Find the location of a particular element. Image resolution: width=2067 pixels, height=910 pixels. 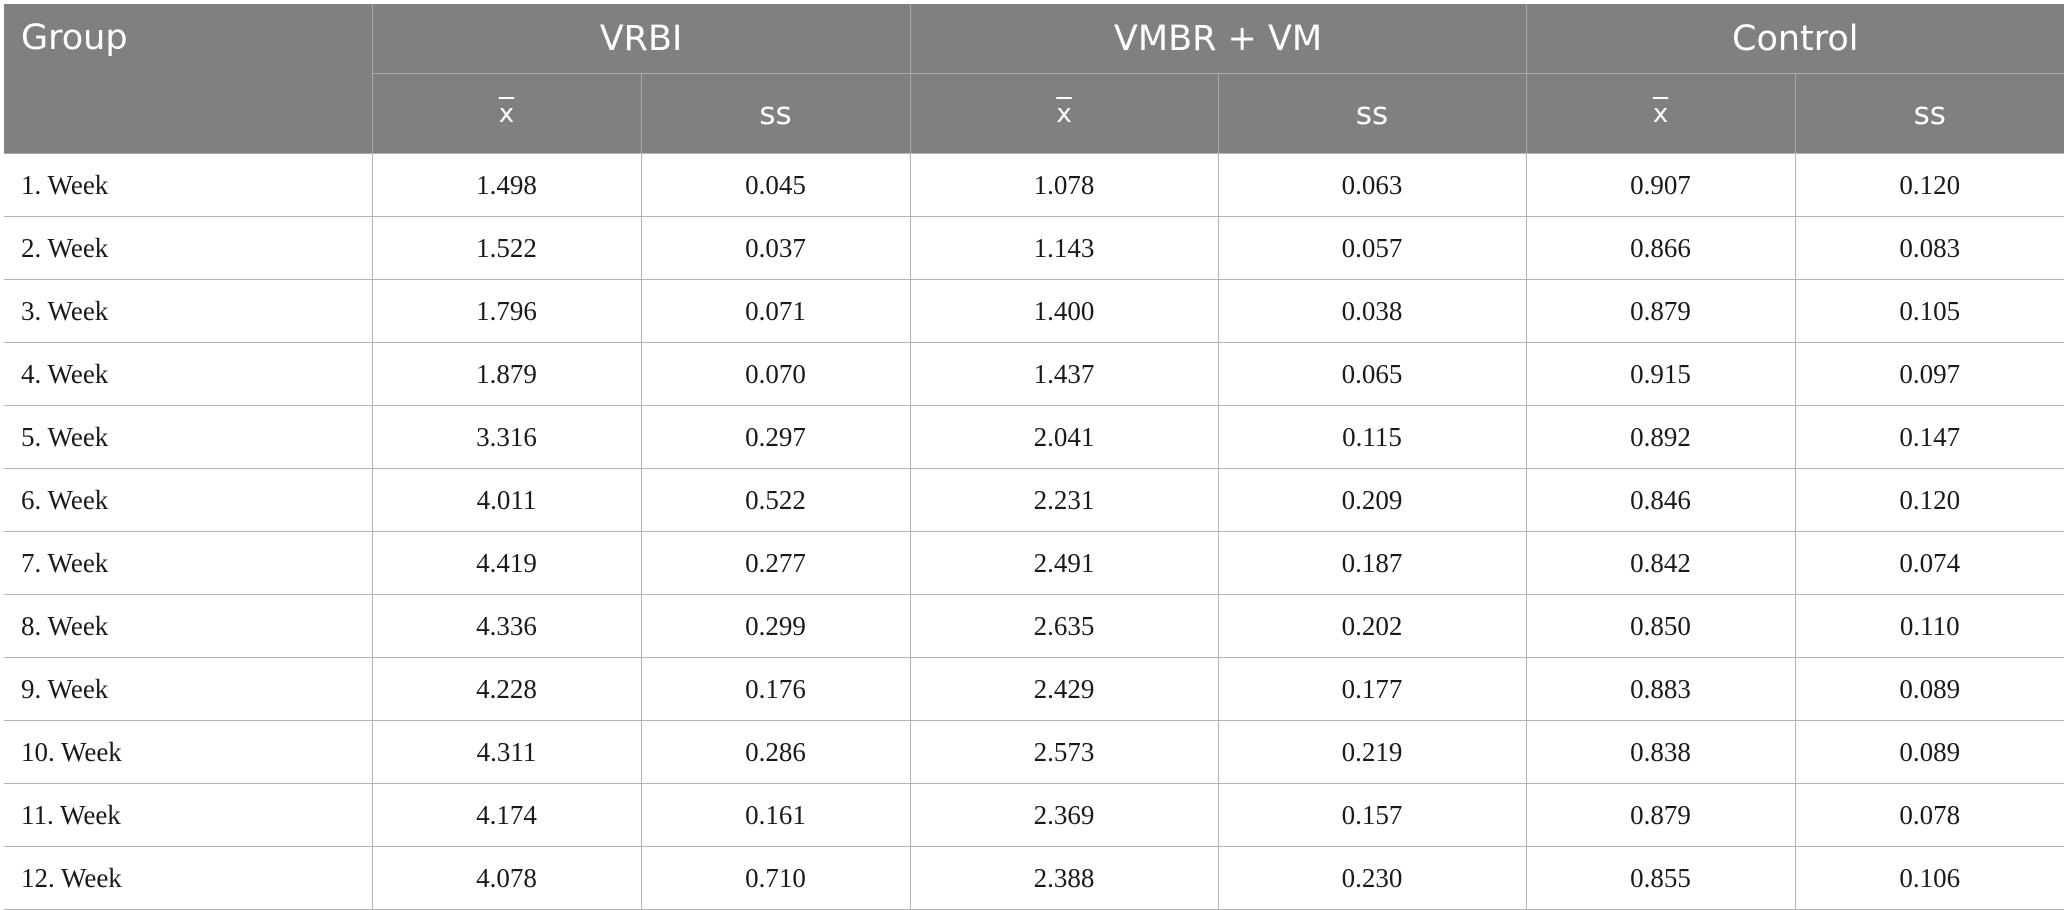

week-label-cell: 3. Week is located at coordinates (188, 311).